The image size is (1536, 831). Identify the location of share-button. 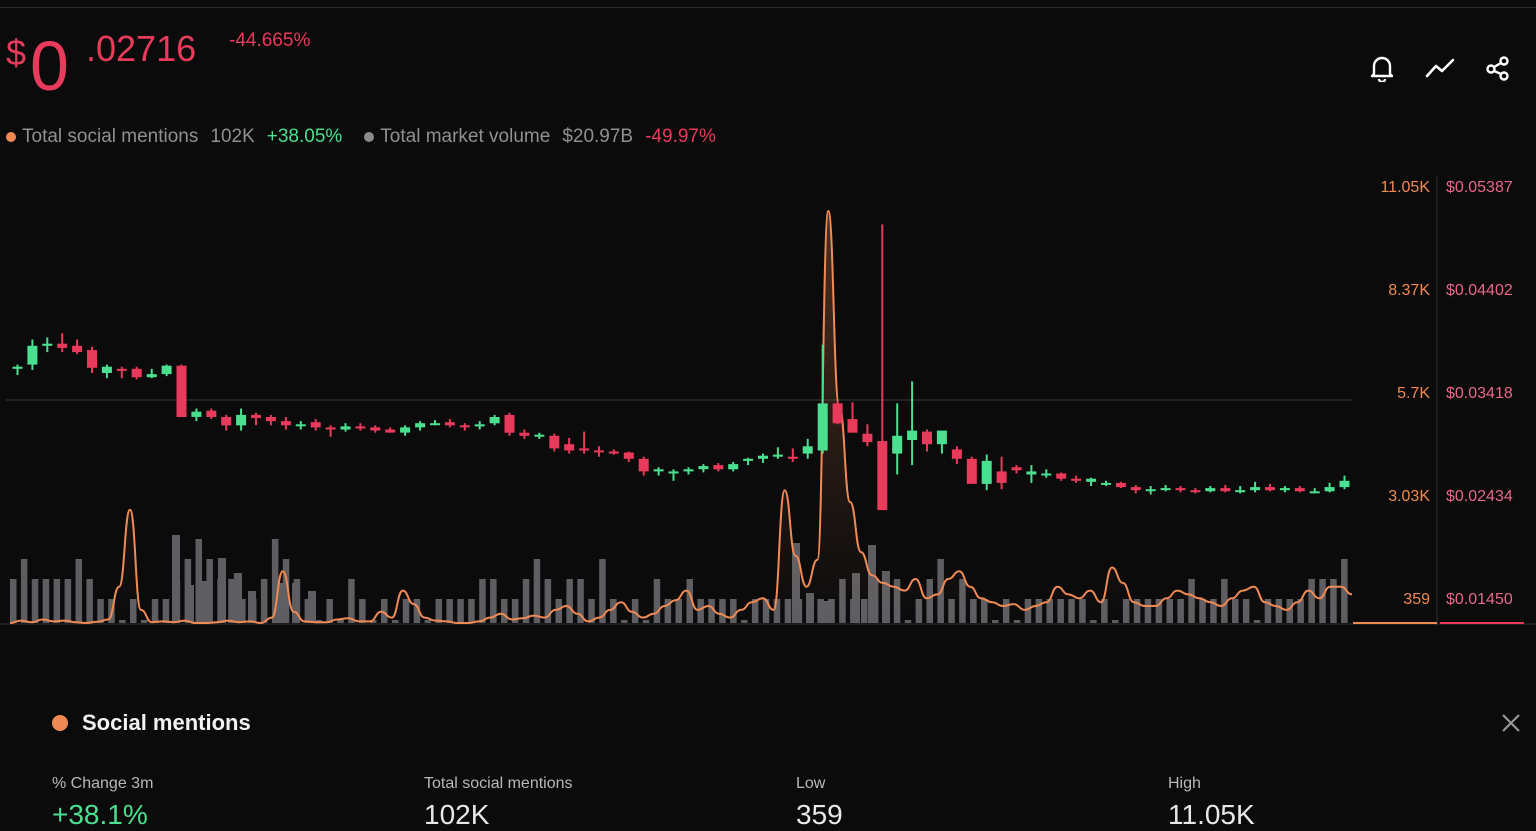
(1498, 68).